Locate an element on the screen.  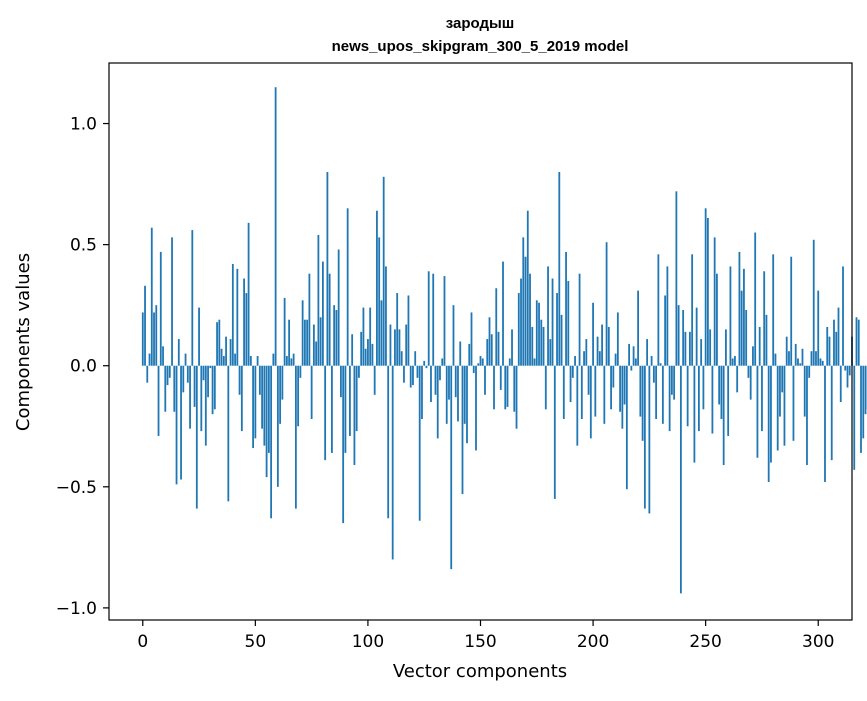
x-tick-label-4: 200 is located at coordinates (593, 642).